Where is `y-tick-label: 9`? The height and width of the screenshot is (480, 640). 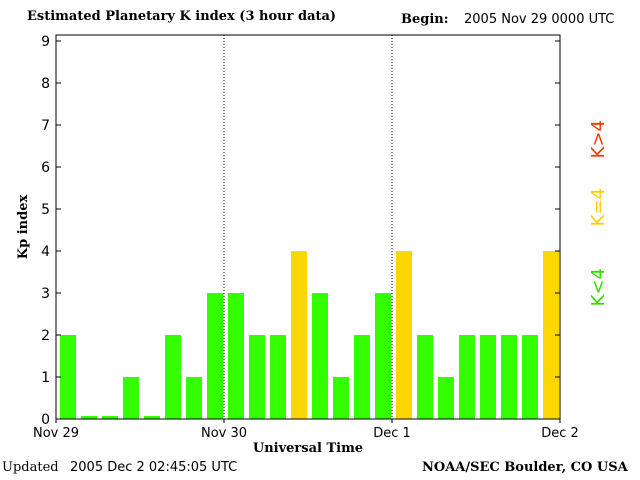 y-tick-label: 9 is located at coordinates (45, 42).